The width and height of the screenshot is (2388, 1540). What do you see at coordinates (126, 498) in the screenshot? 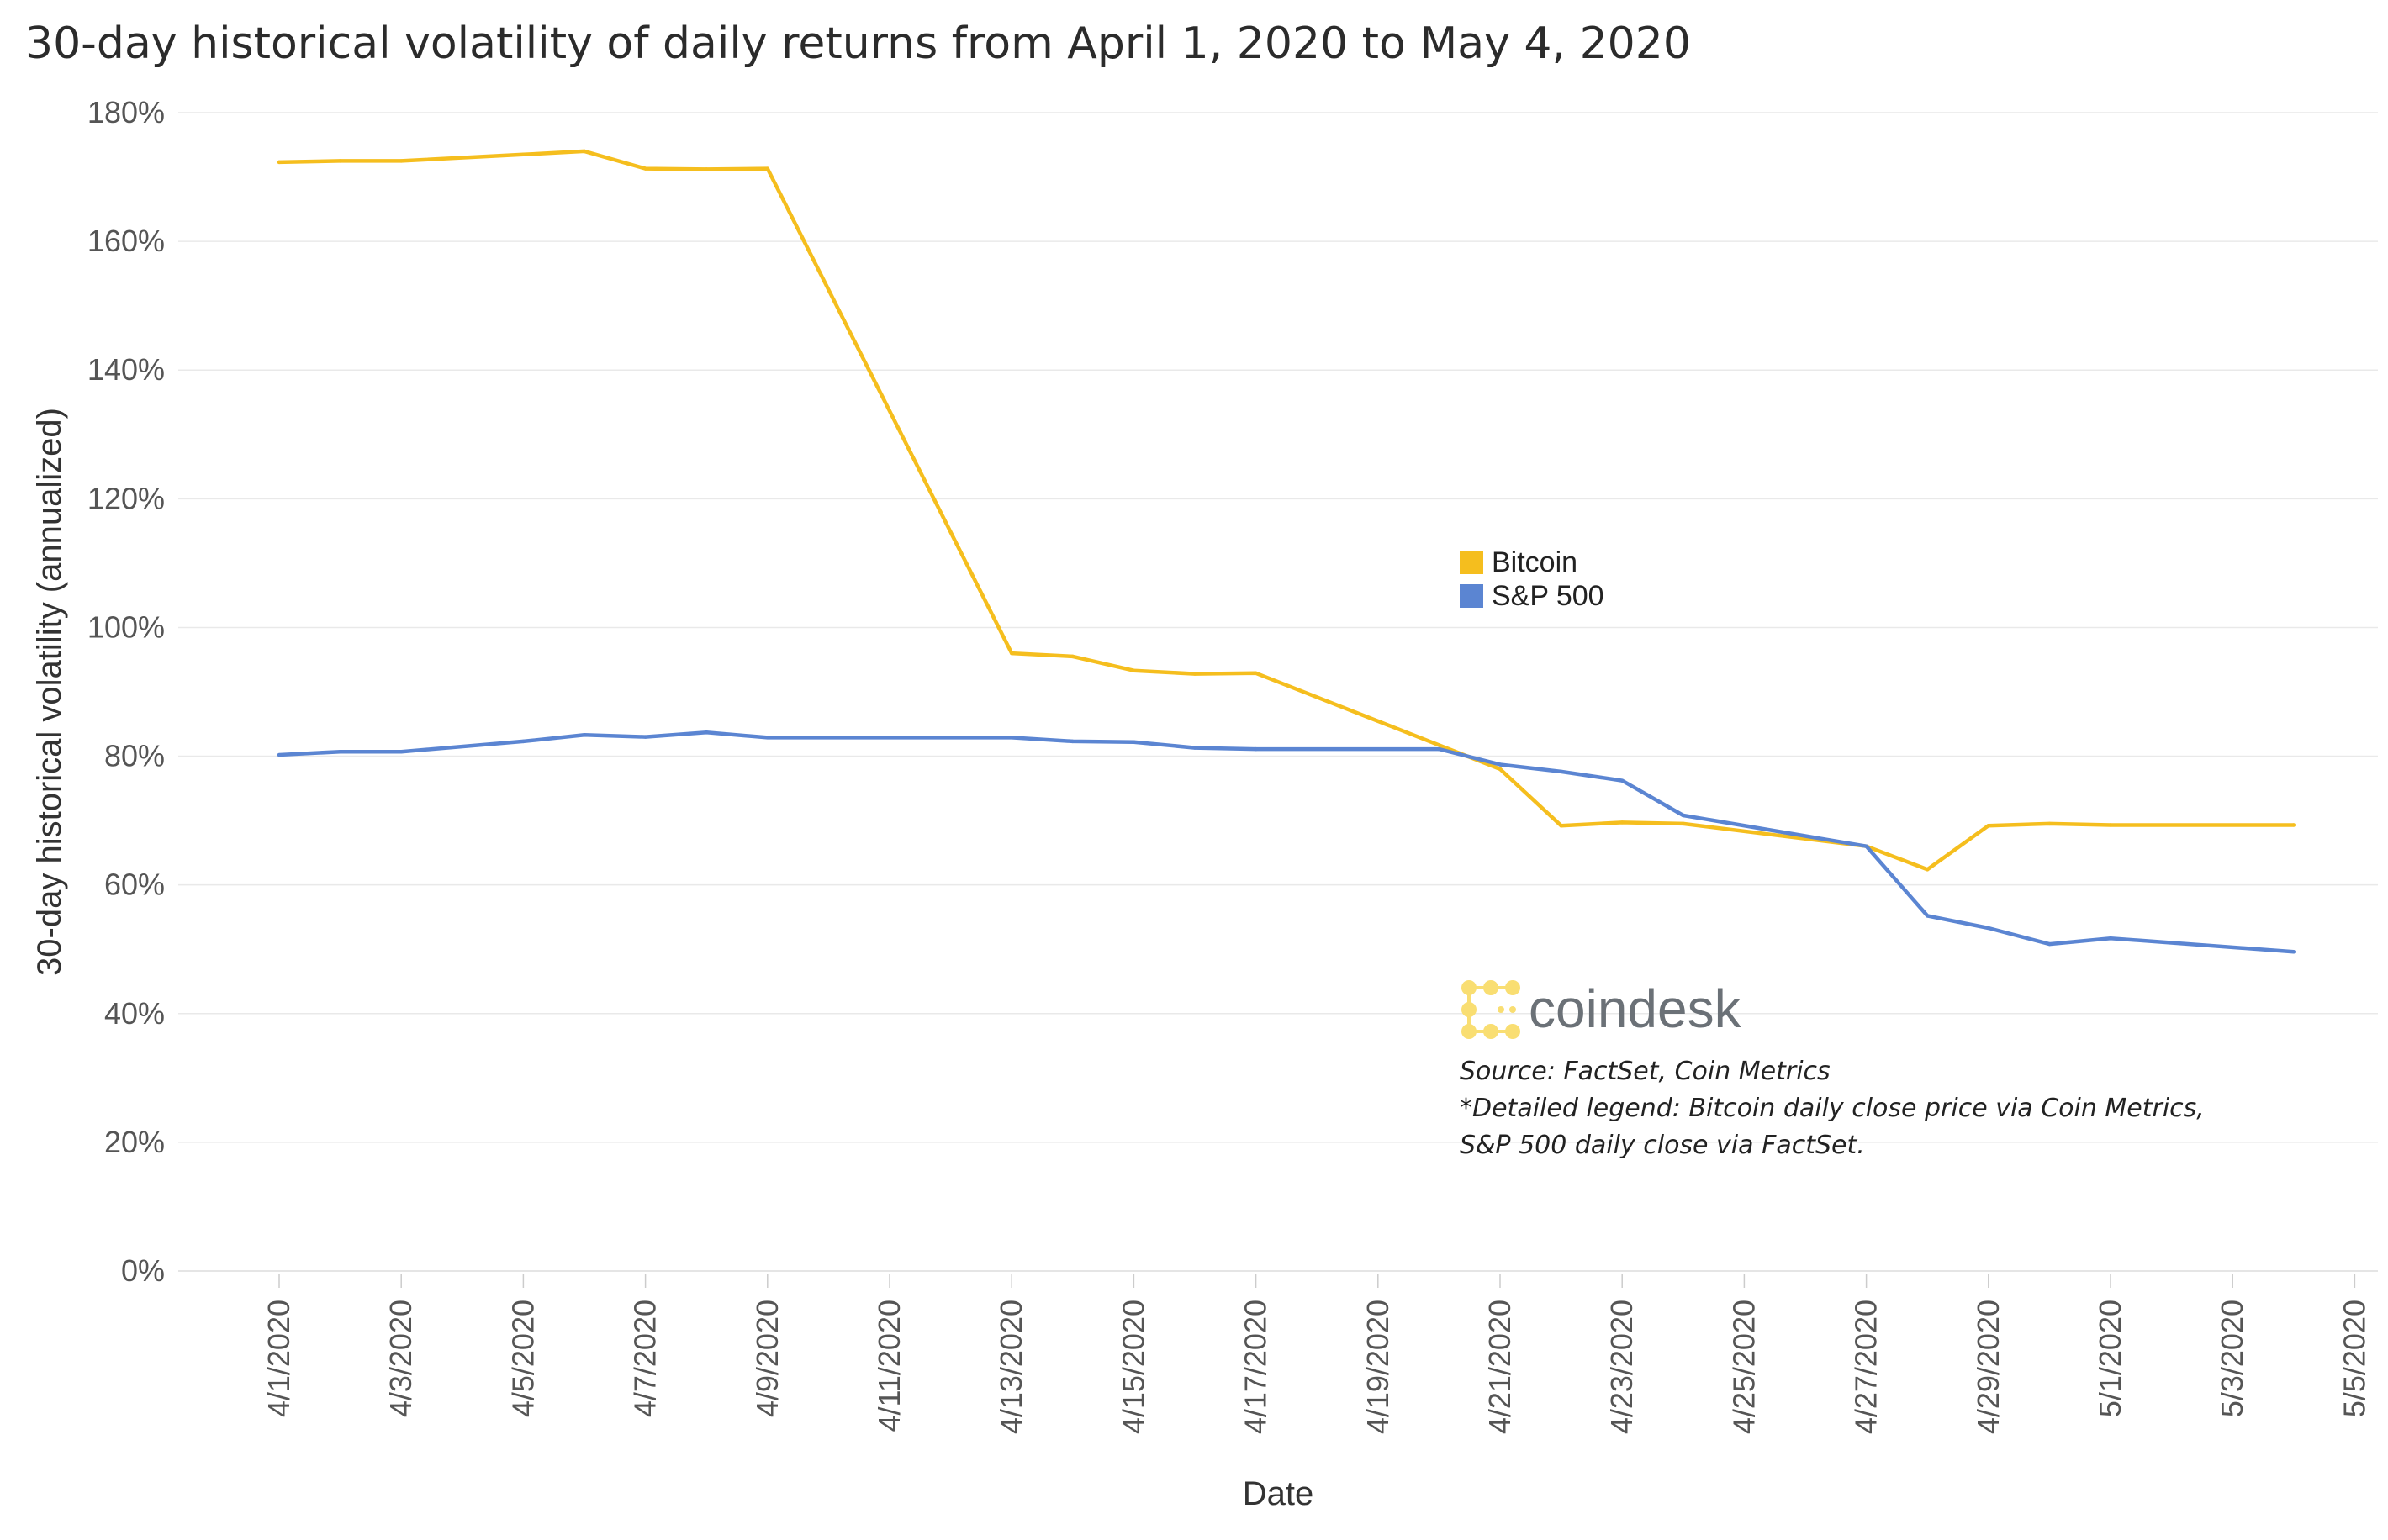
I see `y-tick-label: 120%` at bounding box center [126, 498].